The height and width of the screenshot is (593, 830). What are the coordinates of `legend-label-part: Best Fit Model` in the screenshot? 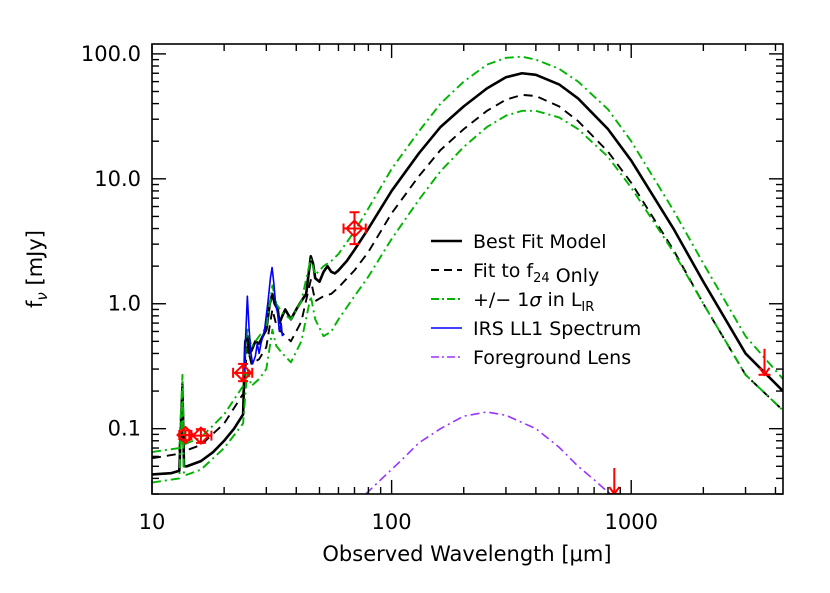 It's located at (539, 242).